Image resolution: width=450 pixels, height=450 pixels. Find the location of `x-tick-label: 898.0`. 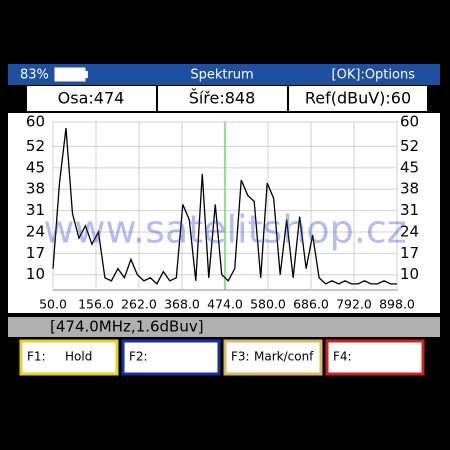

x-tick-label: 898.0 is located at coordinates (397, 304).